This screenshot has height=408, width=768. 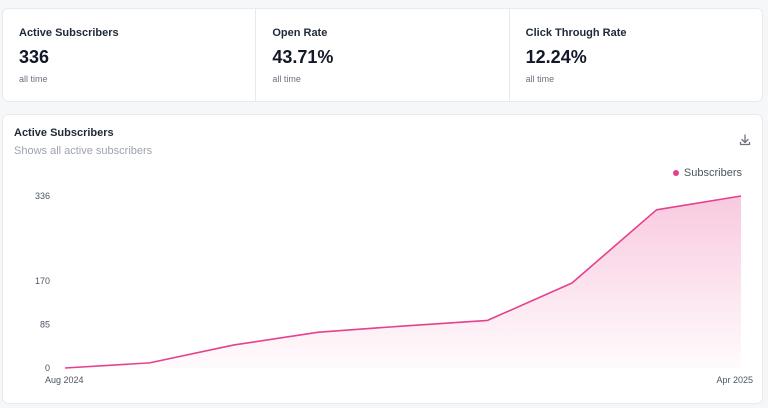 I want to click on legend-label: Subscribers, so click(x=712, y=173).